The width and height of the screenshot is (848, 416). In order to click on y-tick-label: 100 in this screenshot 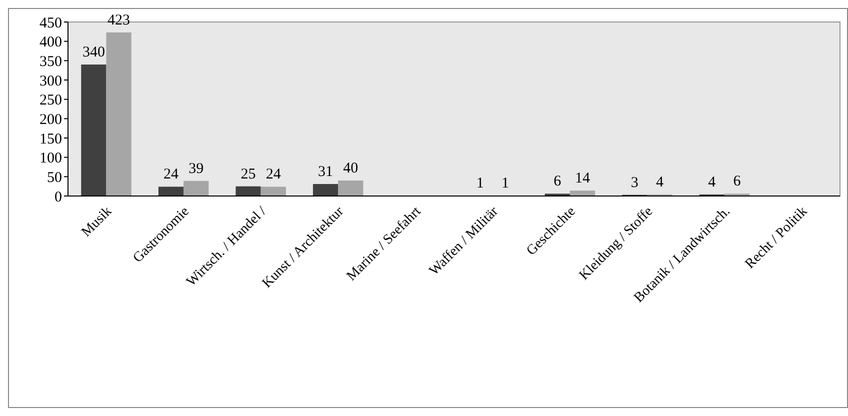, I will do `click(51, 158)`.